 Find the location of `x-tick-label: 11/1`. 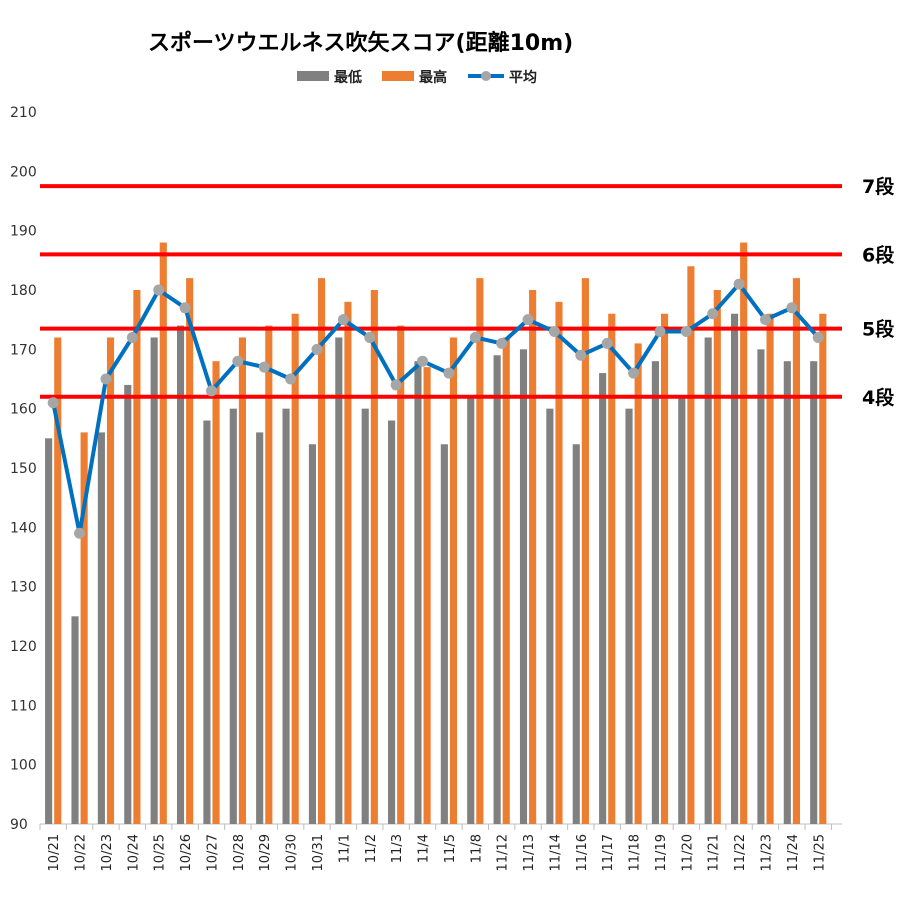

x-tick-label: 11/1 is located at coordinates (344, 848).